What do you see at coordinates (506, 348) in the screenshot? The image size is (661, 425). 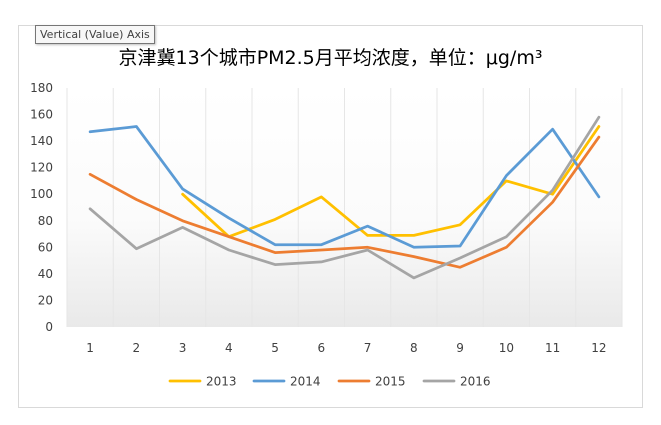 I see `x-tick-label: 10` at bounding box center [506, 348].